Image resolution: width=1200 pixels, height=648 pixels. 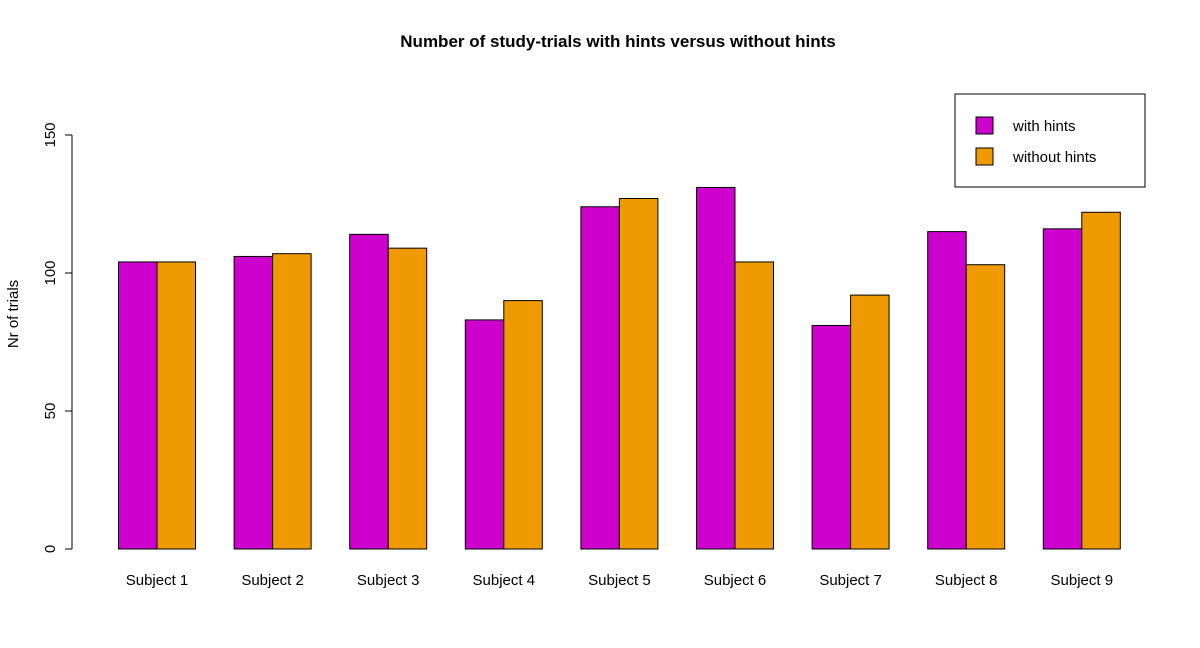 What do you see at coordinates (50, 549) in the screenshot?
I see `y-tick-label: 0` at bounding box center [50, 549].